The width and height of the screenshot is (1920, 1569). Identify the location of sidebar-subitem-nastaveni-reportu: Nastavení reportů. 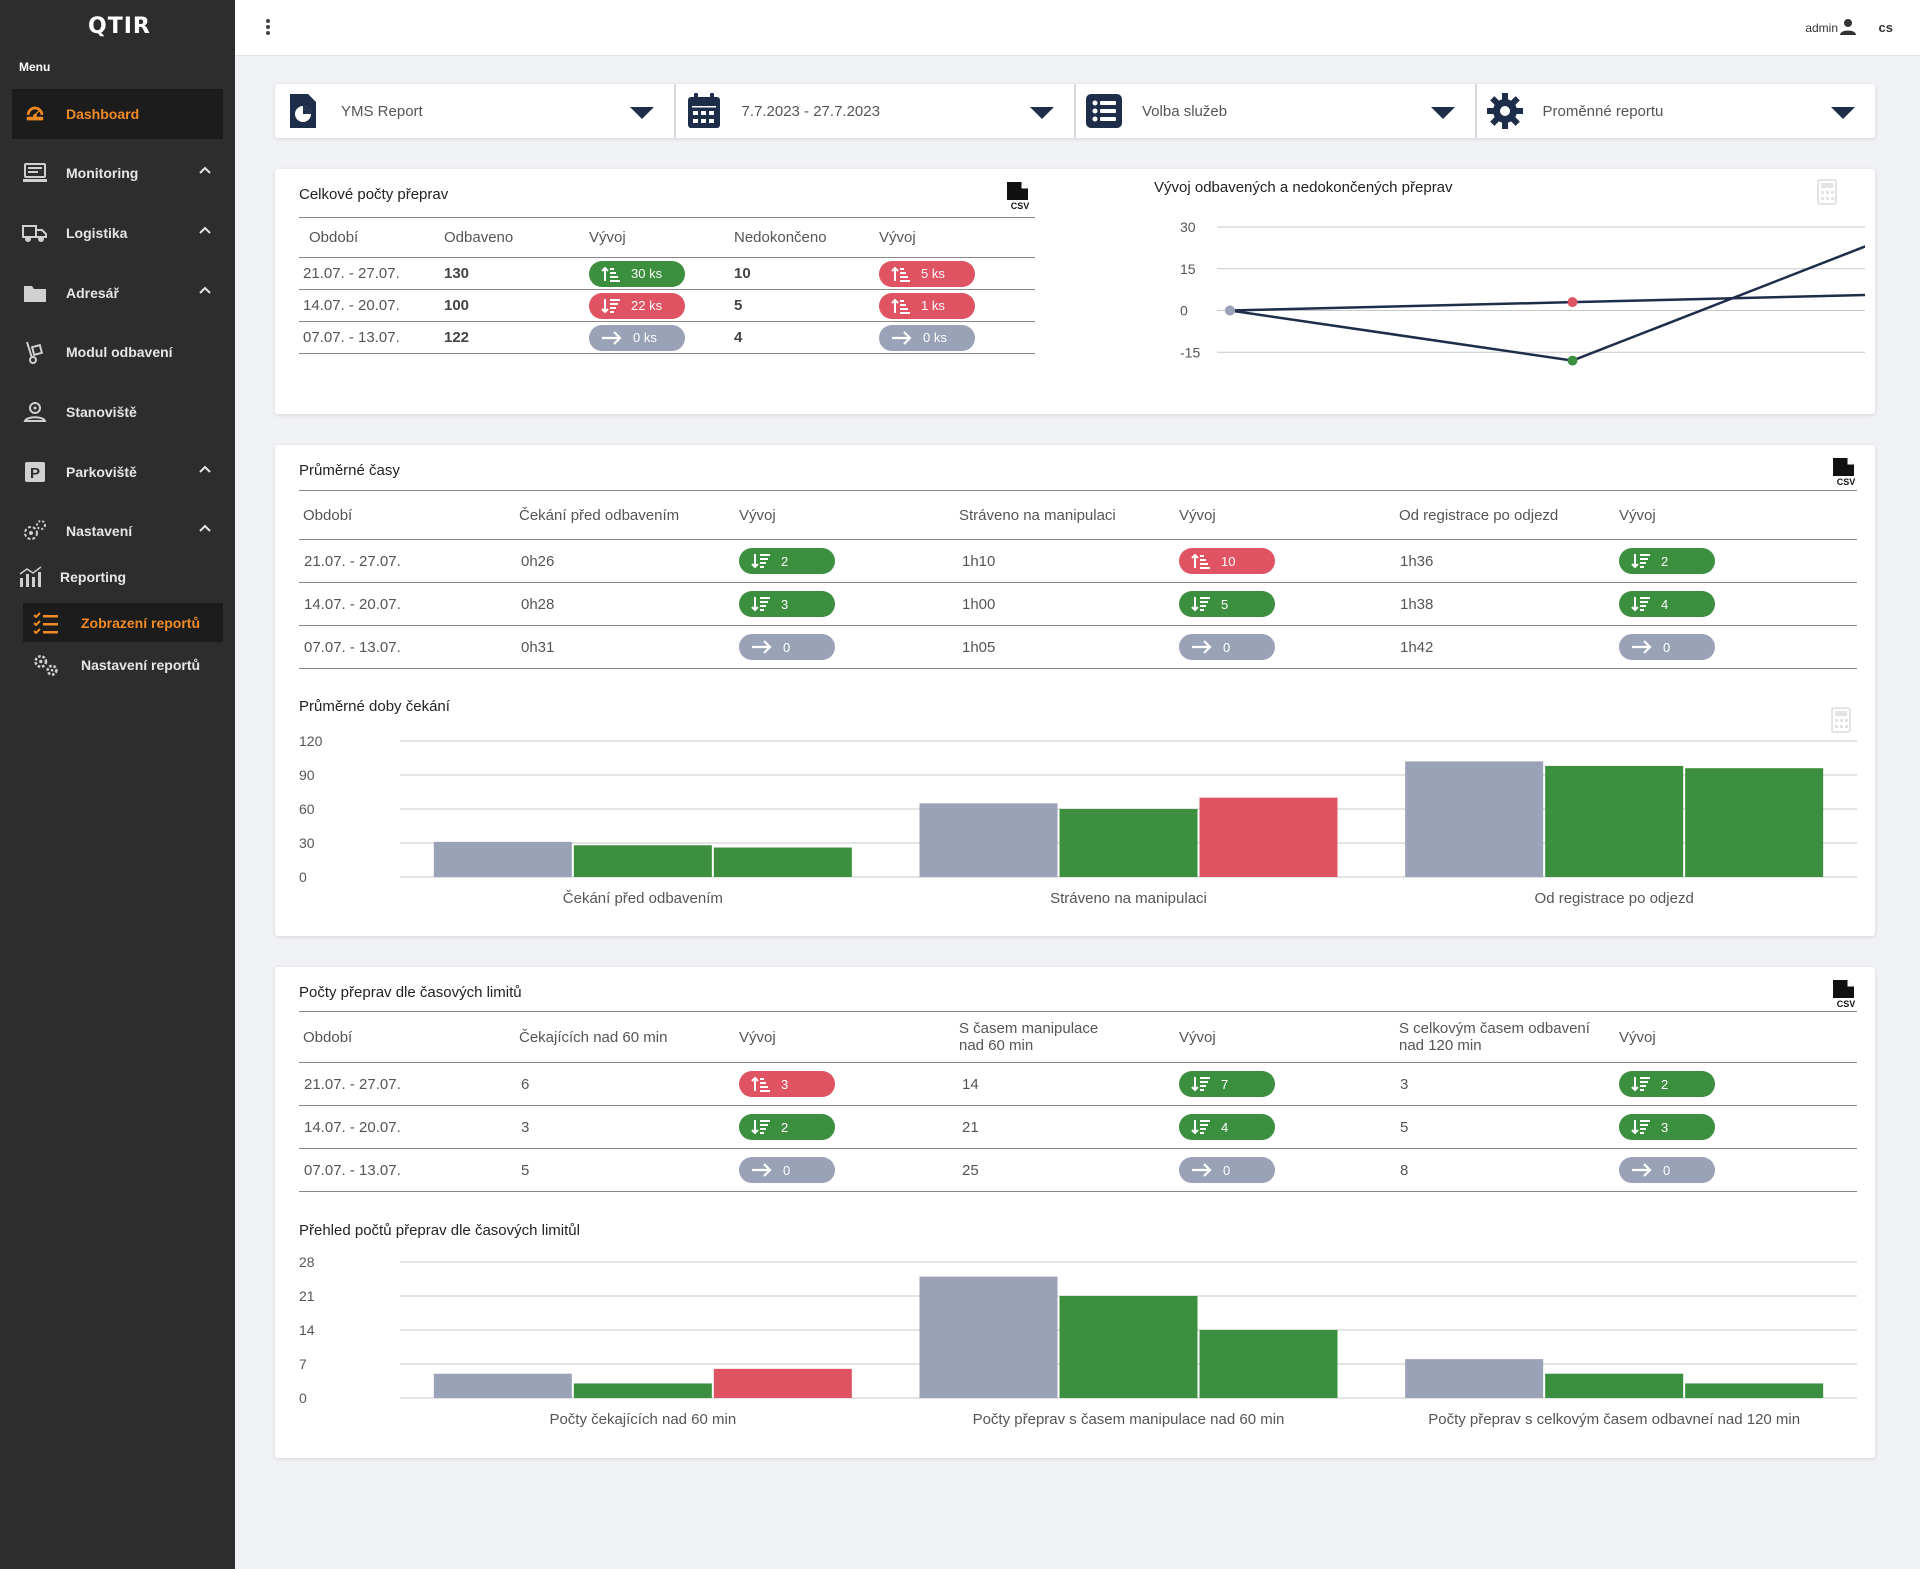
(123, 664).